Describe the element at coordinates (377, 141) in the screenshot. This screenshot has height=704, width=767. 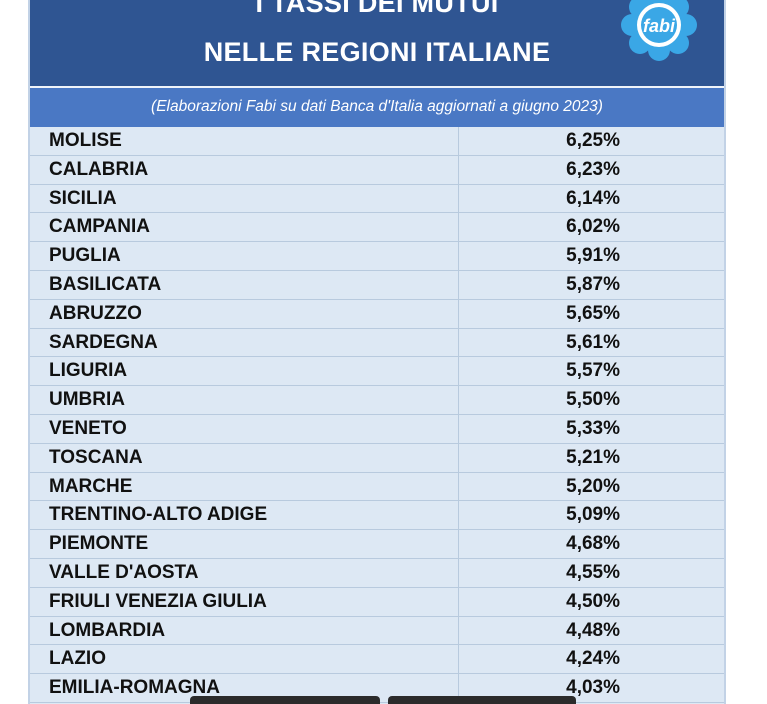
I see `table-row: MOLISE 6,25%` at that location.